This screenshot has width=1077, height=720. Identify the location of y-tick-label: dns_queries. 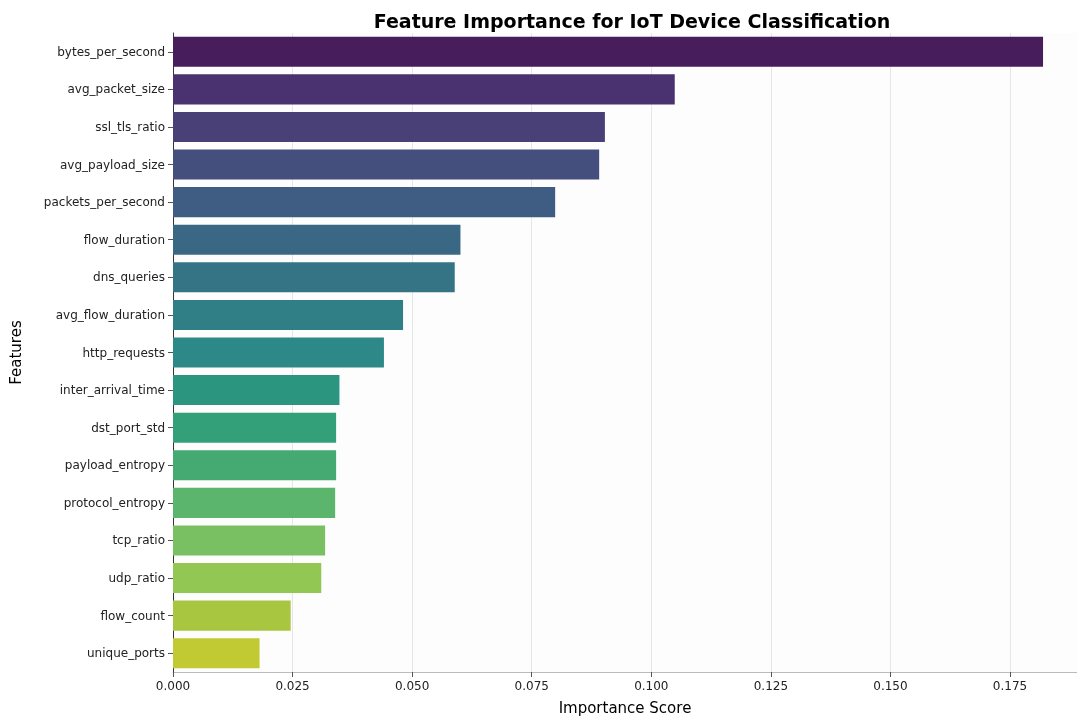
(129, 277).